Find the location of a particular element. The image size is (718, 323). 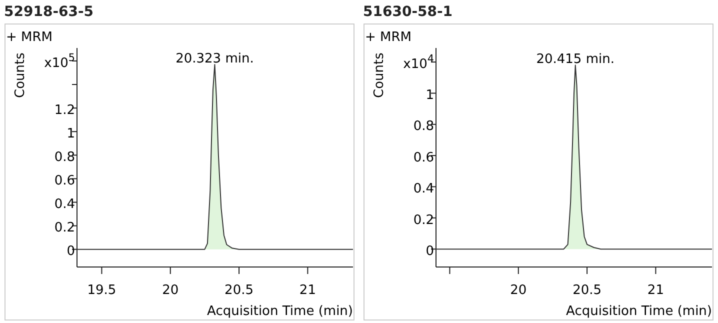

y-tick-label: x10$^{5}$ is located at coordinates (59, 61).